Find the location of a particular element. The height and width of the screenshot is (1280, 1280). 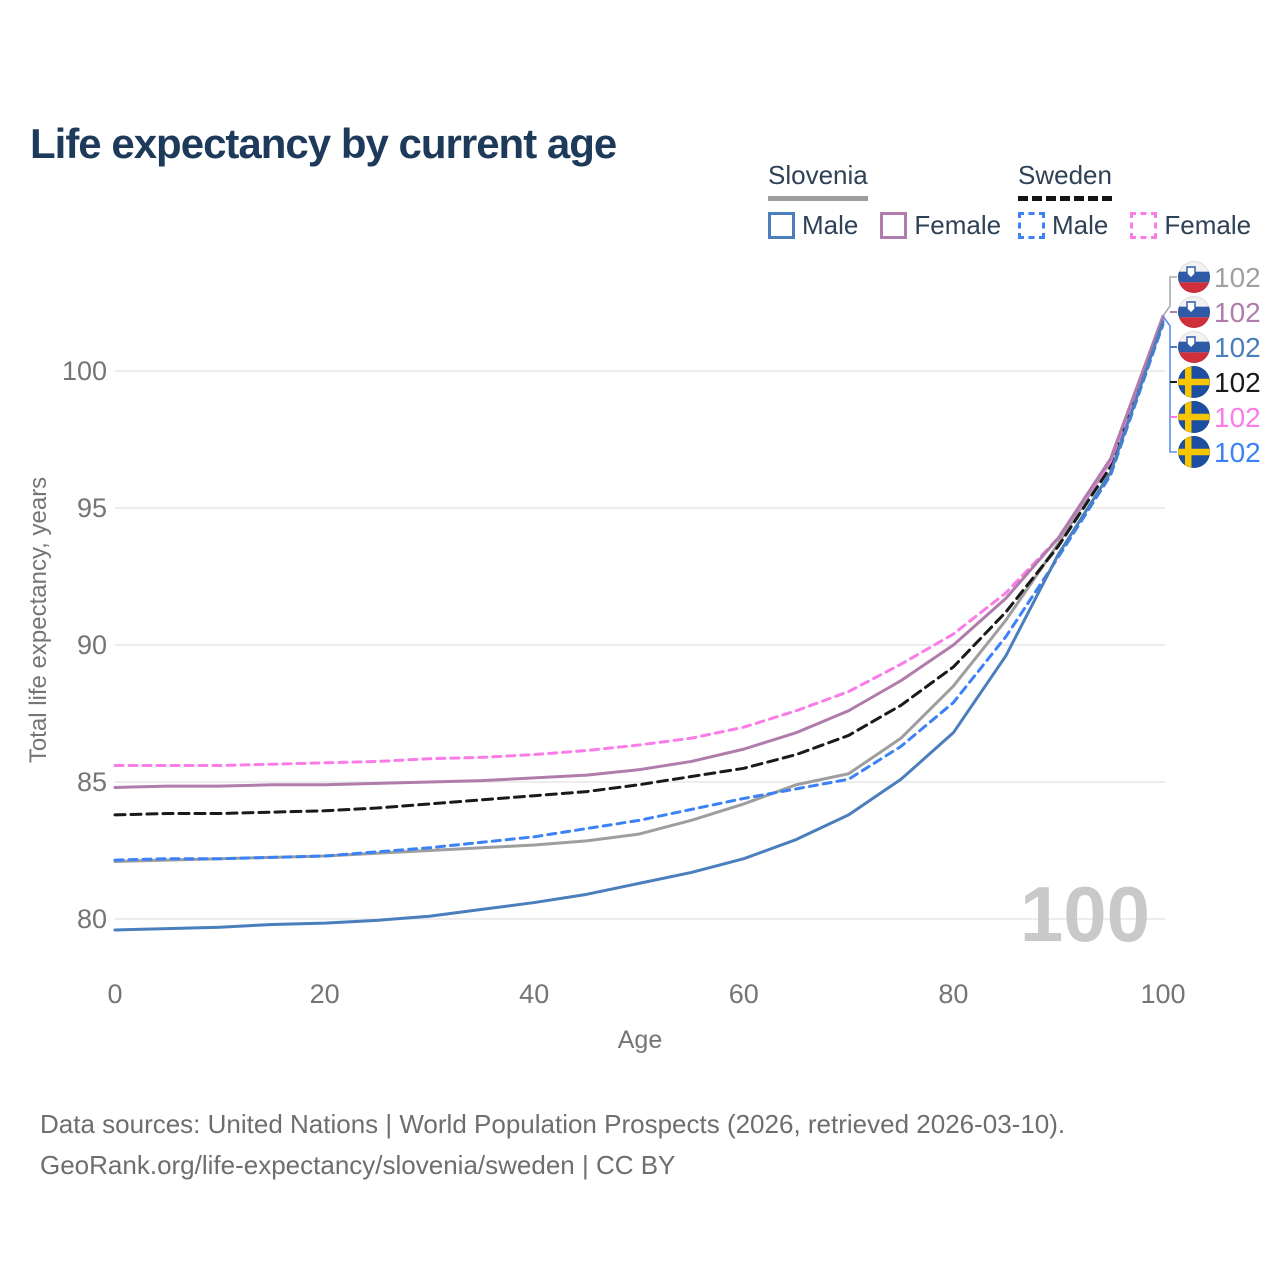

x-tick-label: 80 is located at coordinates (953, 994).